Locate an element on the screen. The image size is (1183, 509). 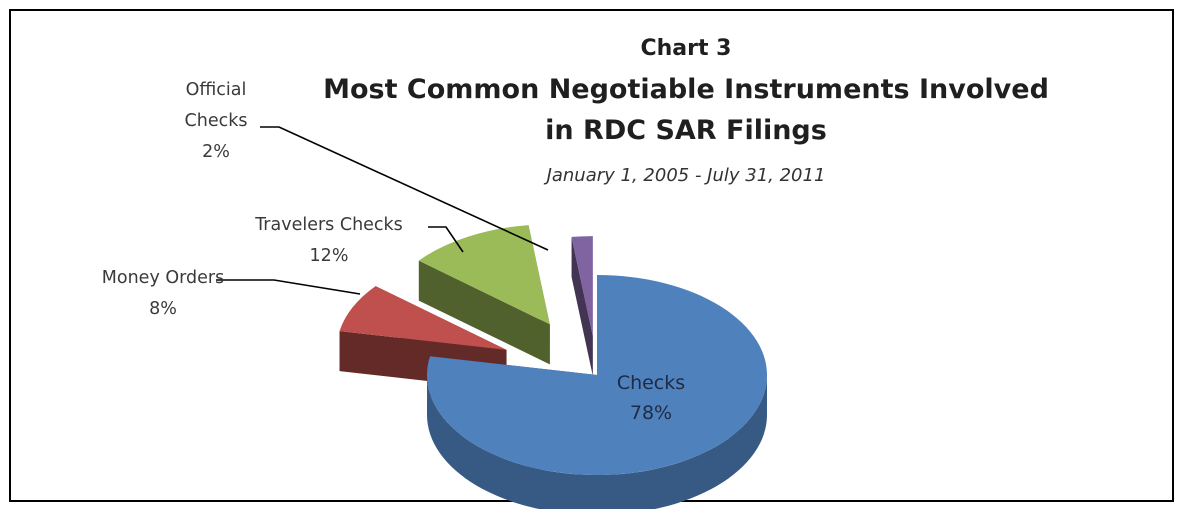
leader-line-travelers-checks is located at coordinates (446, 239).